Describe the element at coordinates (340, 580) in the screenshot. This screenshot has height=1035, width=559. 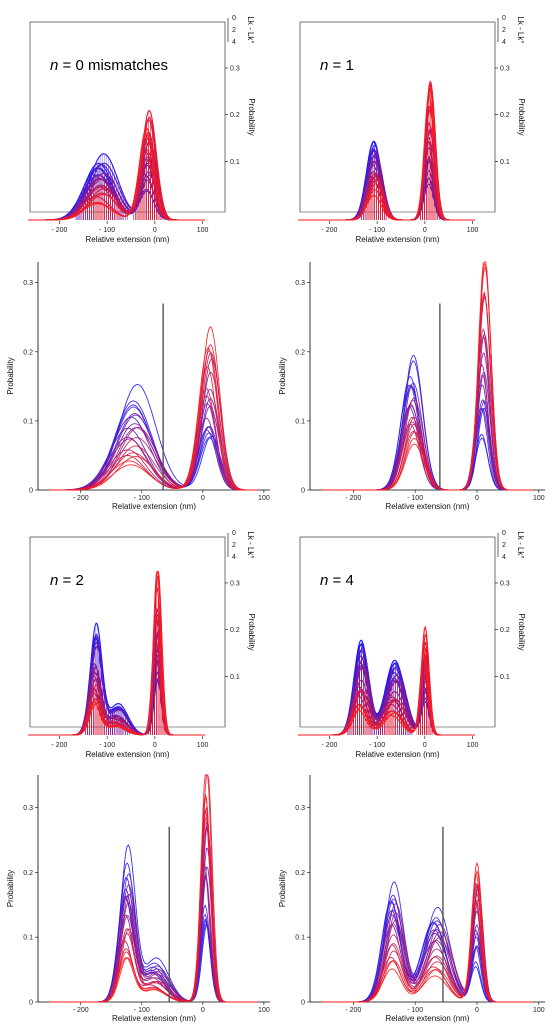
I see `title-text: = 4` at that location.